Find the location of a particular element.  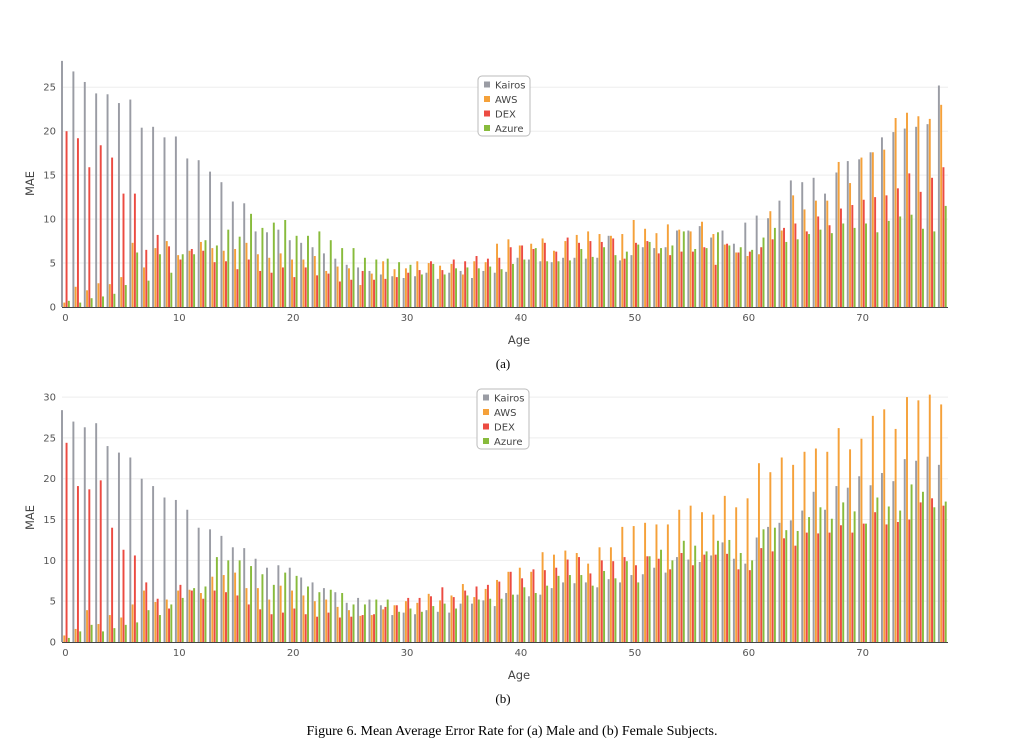

legend-label-kairos: Kairos is located at coordinates (510, 86).